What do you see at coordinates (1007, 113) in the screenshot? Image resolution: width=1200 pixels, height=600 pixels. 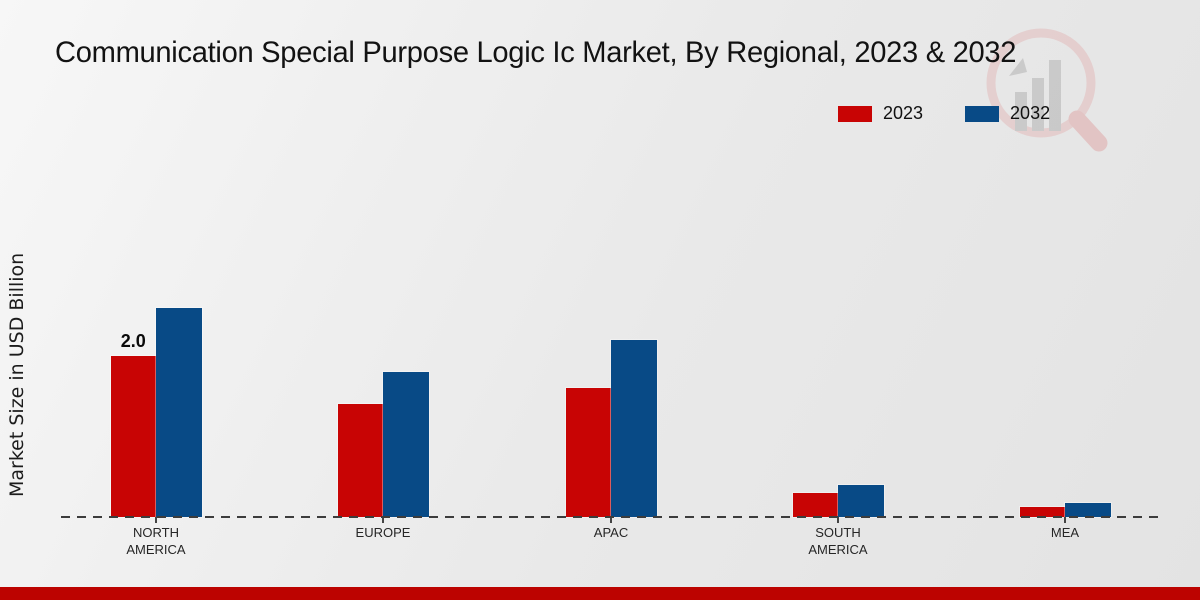 I see `legend-item-2032: 2032` at bounding box center [1007, 113].